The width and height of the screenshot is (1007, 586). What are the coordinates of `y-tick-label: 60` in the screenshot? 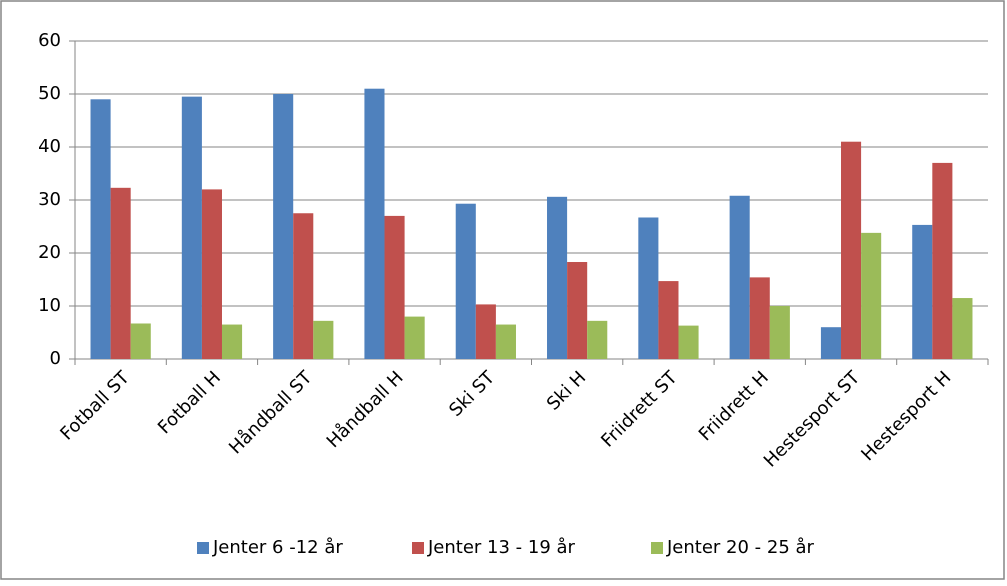 It's located at (49, 40).